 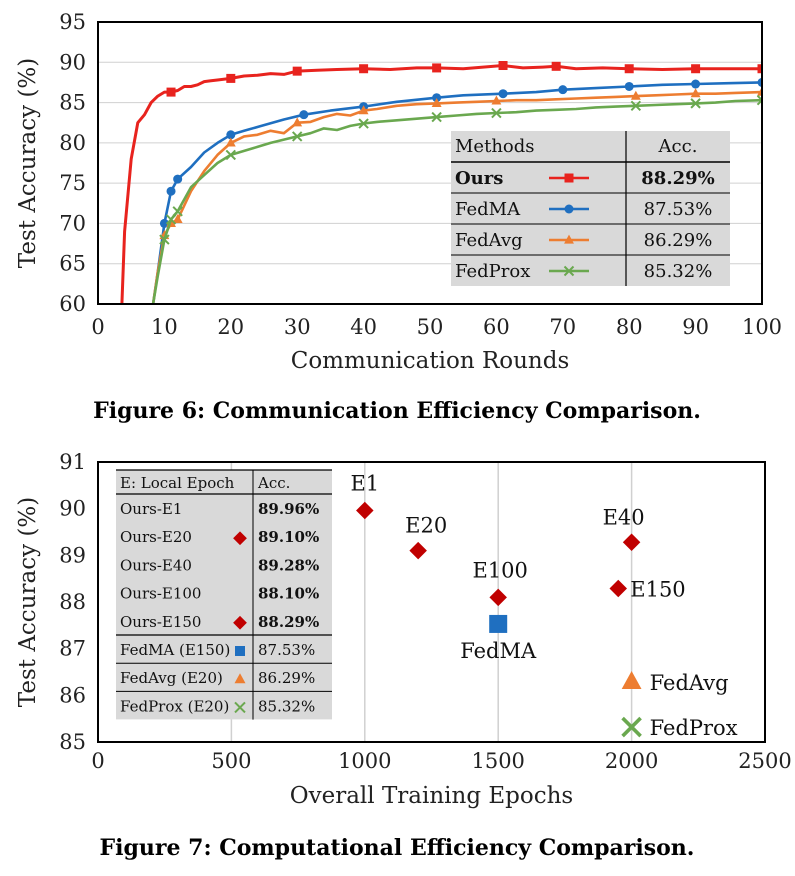 What do you see at coordinates (364, 761) in the screenshot?
I see `x-tick-label: 1000` at bounding box center [364, 761].